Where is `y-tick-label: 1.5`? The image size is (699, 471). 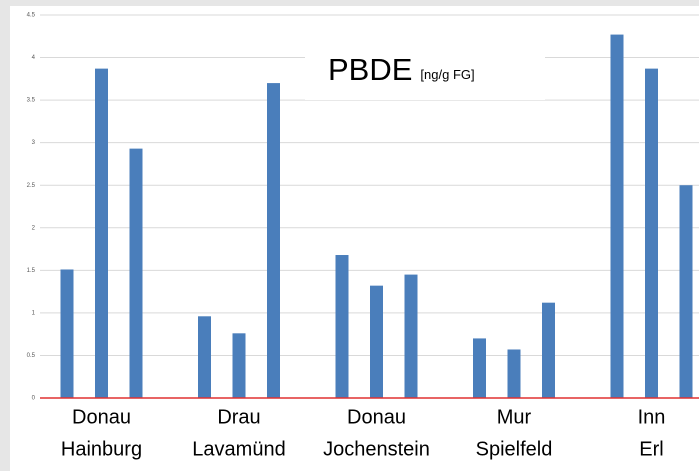 y-tick-label: 1.5 is located at coordinates (31, 271).